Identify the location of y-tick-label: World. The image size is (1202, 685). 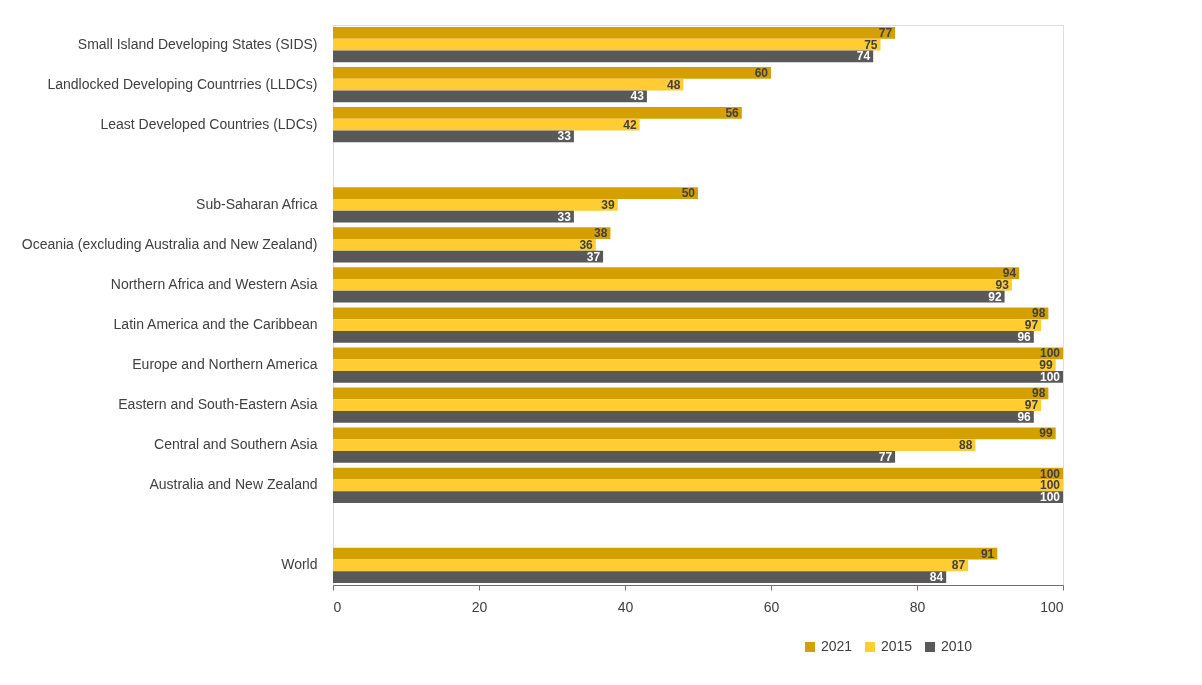
(299, 564).